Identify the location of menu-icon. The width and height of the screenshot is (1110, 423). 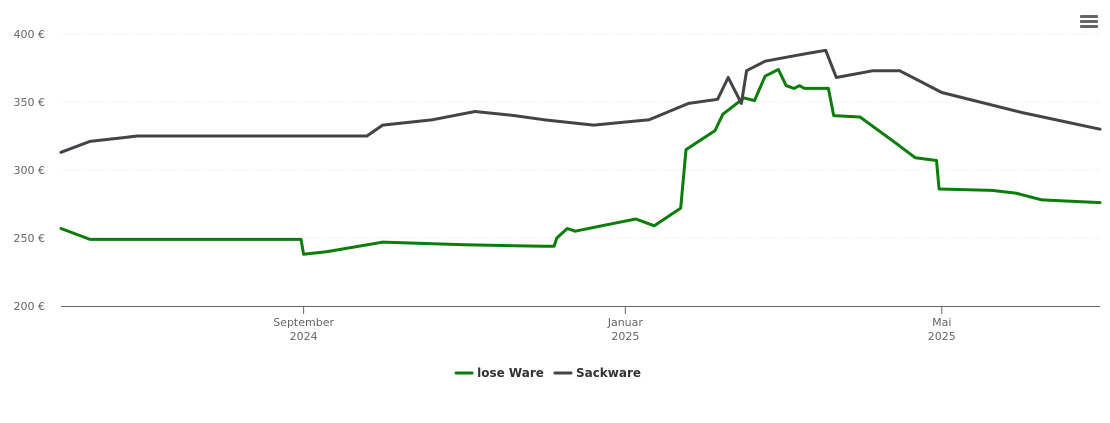
(1089, 21).